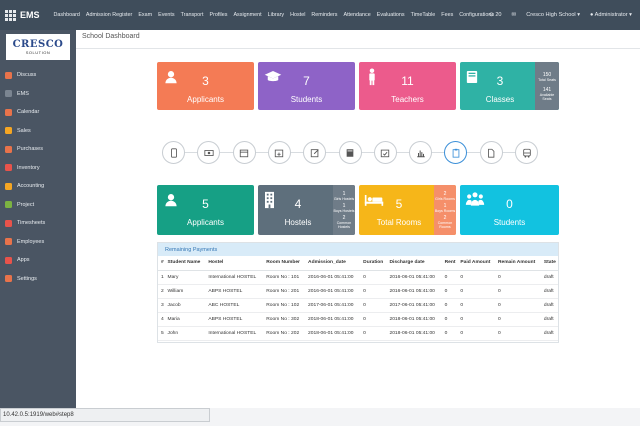 The image size is (640, 426). I want to click on column-header: Room Number, so click(284, 263).